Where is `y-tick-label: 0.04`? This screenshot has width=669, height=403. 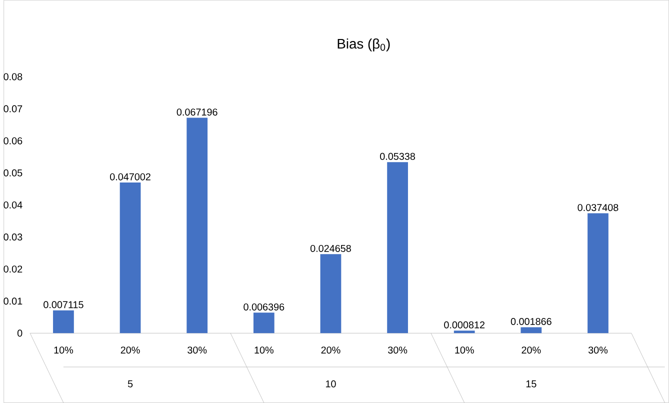
y-tick-label: 0.04 is located at coordinates (13, 204).